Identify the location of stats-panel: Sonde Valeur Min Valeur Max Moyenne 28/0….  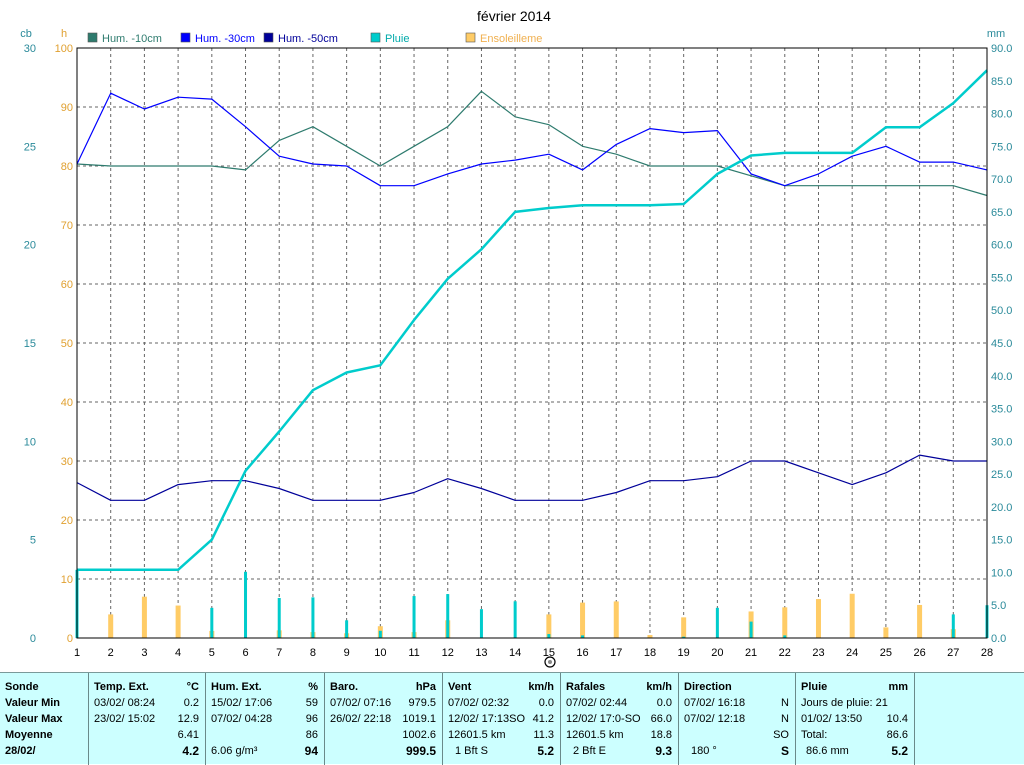
(512, 718).